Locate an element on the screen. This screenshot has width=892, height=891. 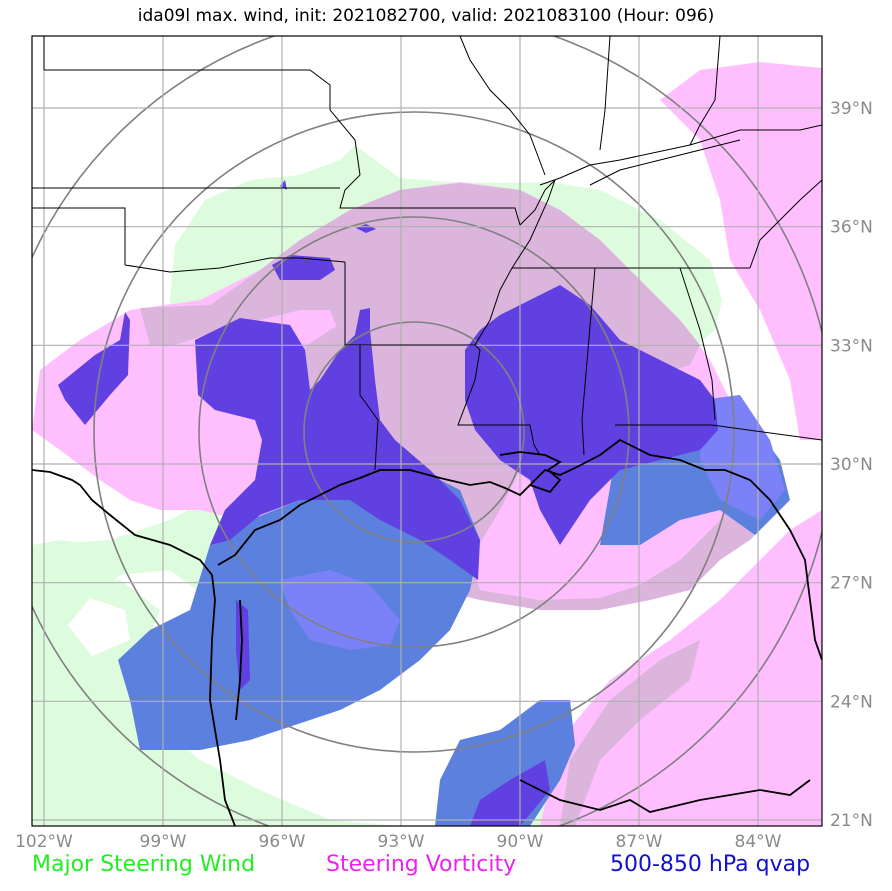
longitude-tick-label: 84°W is located at coordinates (758, 842).